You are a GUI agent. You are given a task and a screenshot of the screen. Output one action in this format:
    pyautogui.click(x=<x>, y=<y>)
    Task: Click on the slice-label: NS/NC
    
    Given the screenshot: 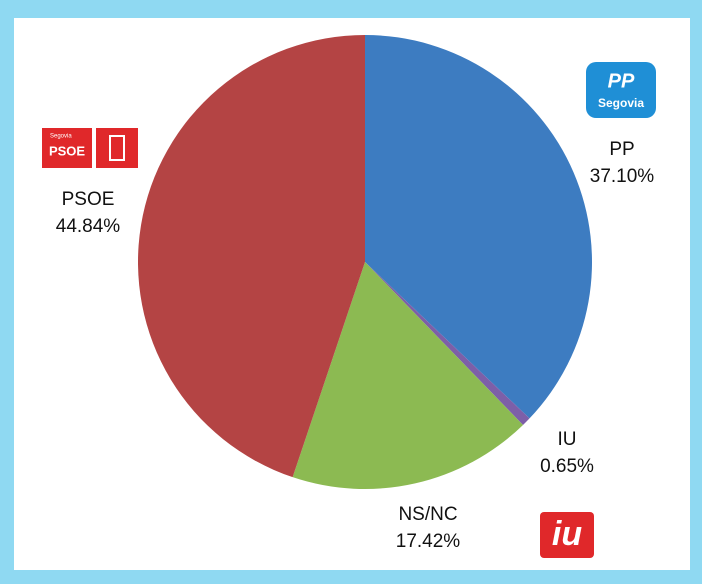 What is the action you would take?
    pyautogui.click(x=427, y=514)
    